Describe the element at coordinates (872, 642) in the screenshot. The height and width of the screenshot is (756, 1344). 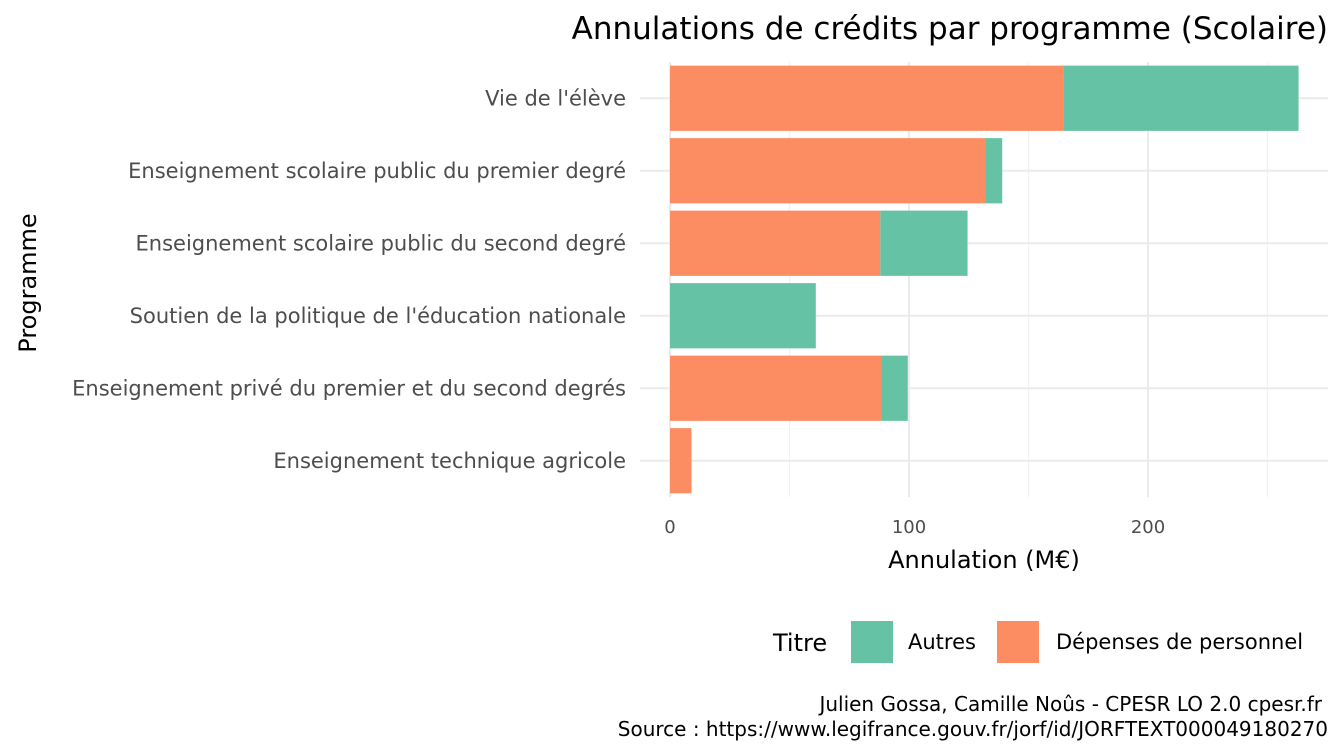
I see `legend-swatch-autres` at that location.